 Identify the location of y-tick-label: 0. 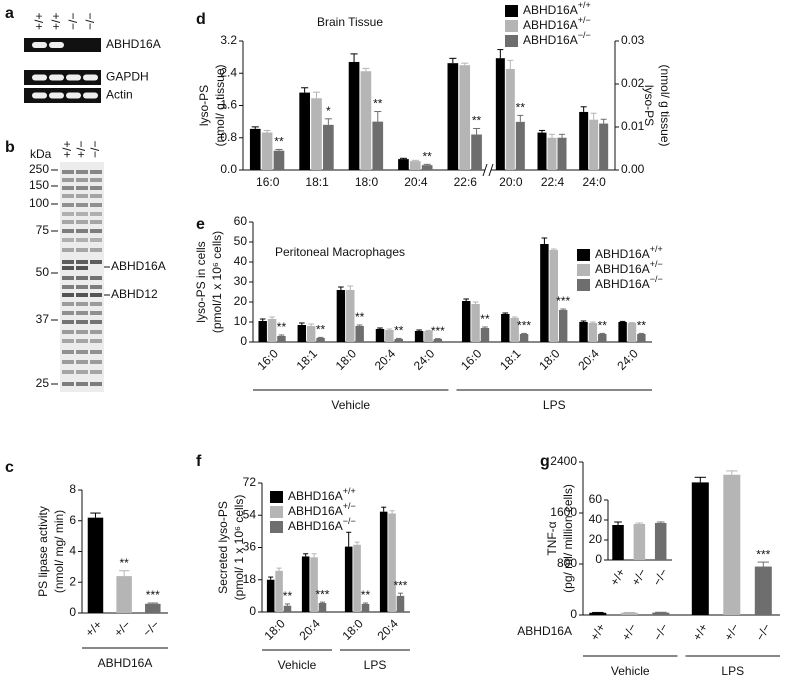
(573, 614).